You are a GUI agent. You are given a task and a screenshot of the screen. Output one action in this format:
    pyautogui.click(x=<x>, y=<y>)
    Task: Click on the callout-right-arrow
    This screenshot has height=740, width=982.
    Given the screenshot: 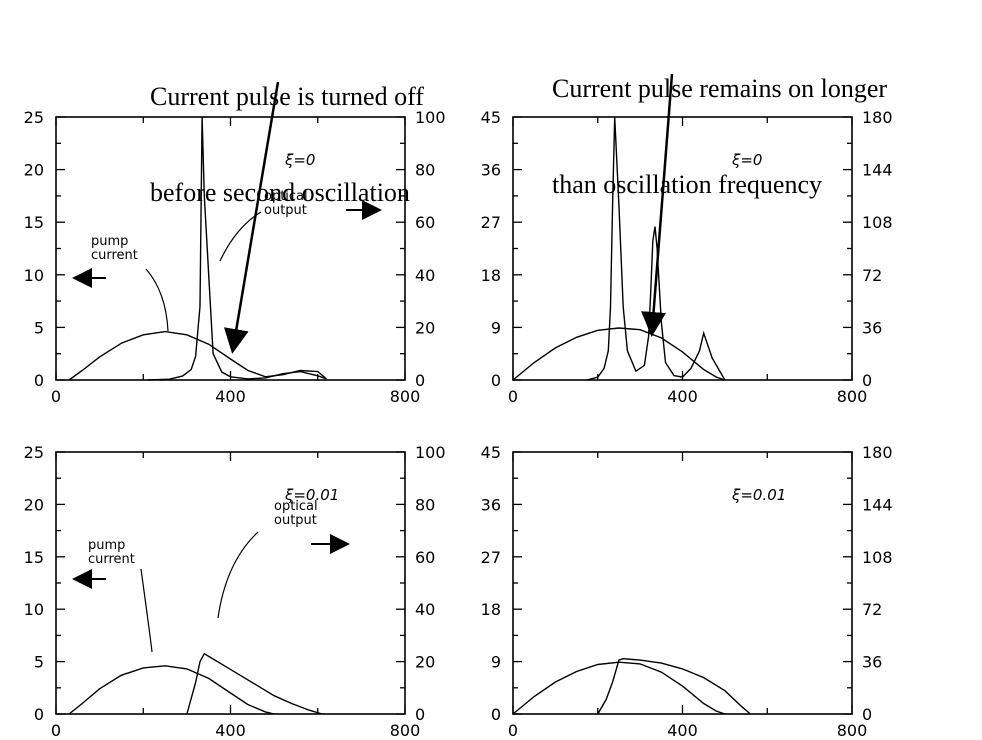 What is the action you would take?
    pyautogui.click(x=657, y=205)
    